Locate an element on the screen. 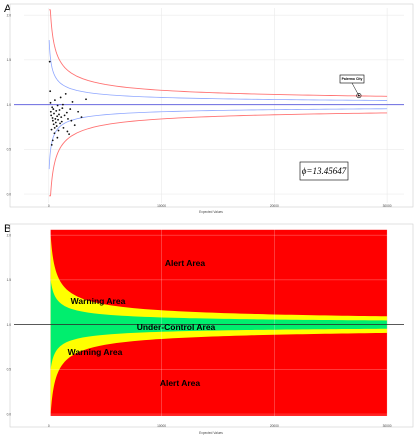 The width and height of the screenshot is (417, 440). callout-leader is located at coordinates (355, 89).